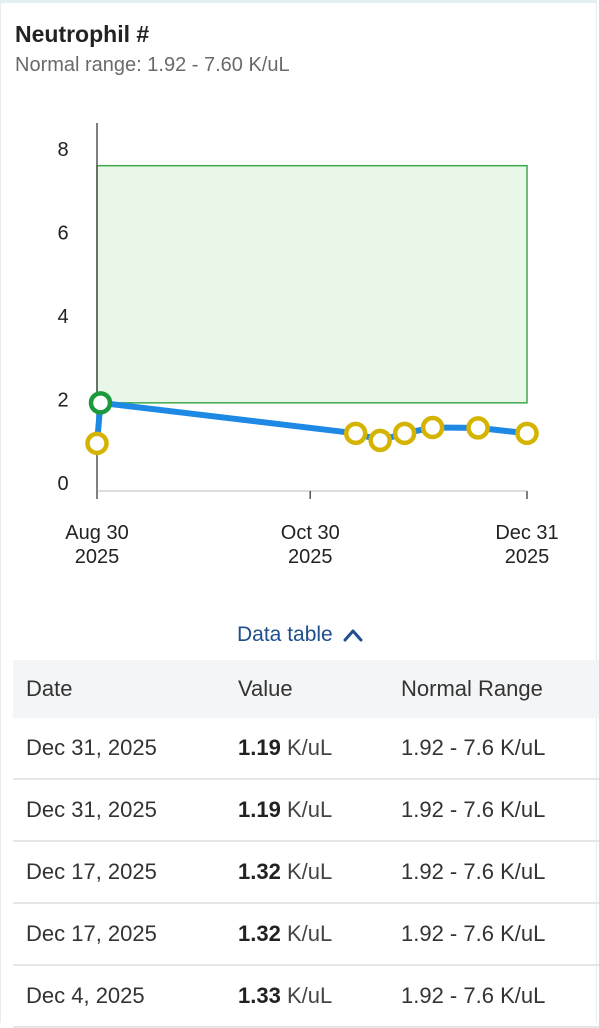 The width and height of the screenshot is (599, 1028). What do you see at coordinates (96, 533) in the screenshot?
I see `x-tick-label: Aug 30` at bounding box center [96, 533].